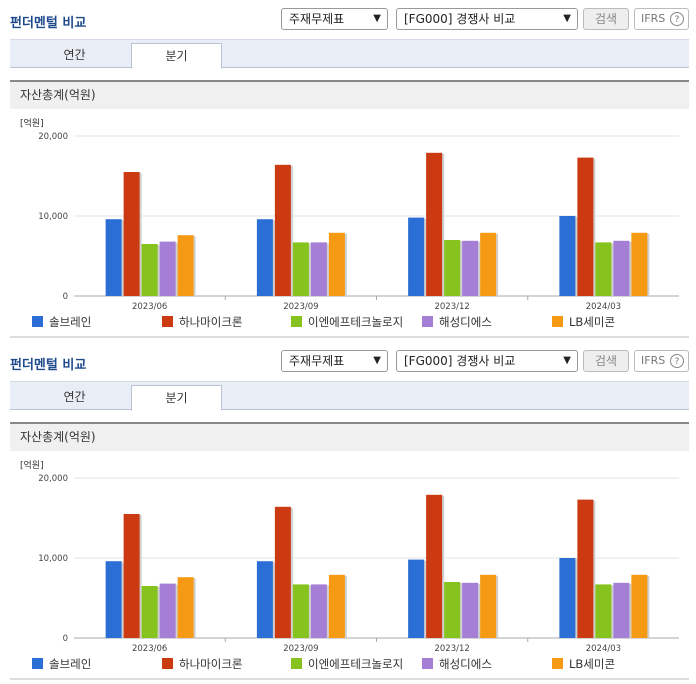 The width and height of the screenshot is (696, 684). Describe the element at coordinates (653, 360) in the screenshot. I see `ifrs-label: IFRS` at that location.